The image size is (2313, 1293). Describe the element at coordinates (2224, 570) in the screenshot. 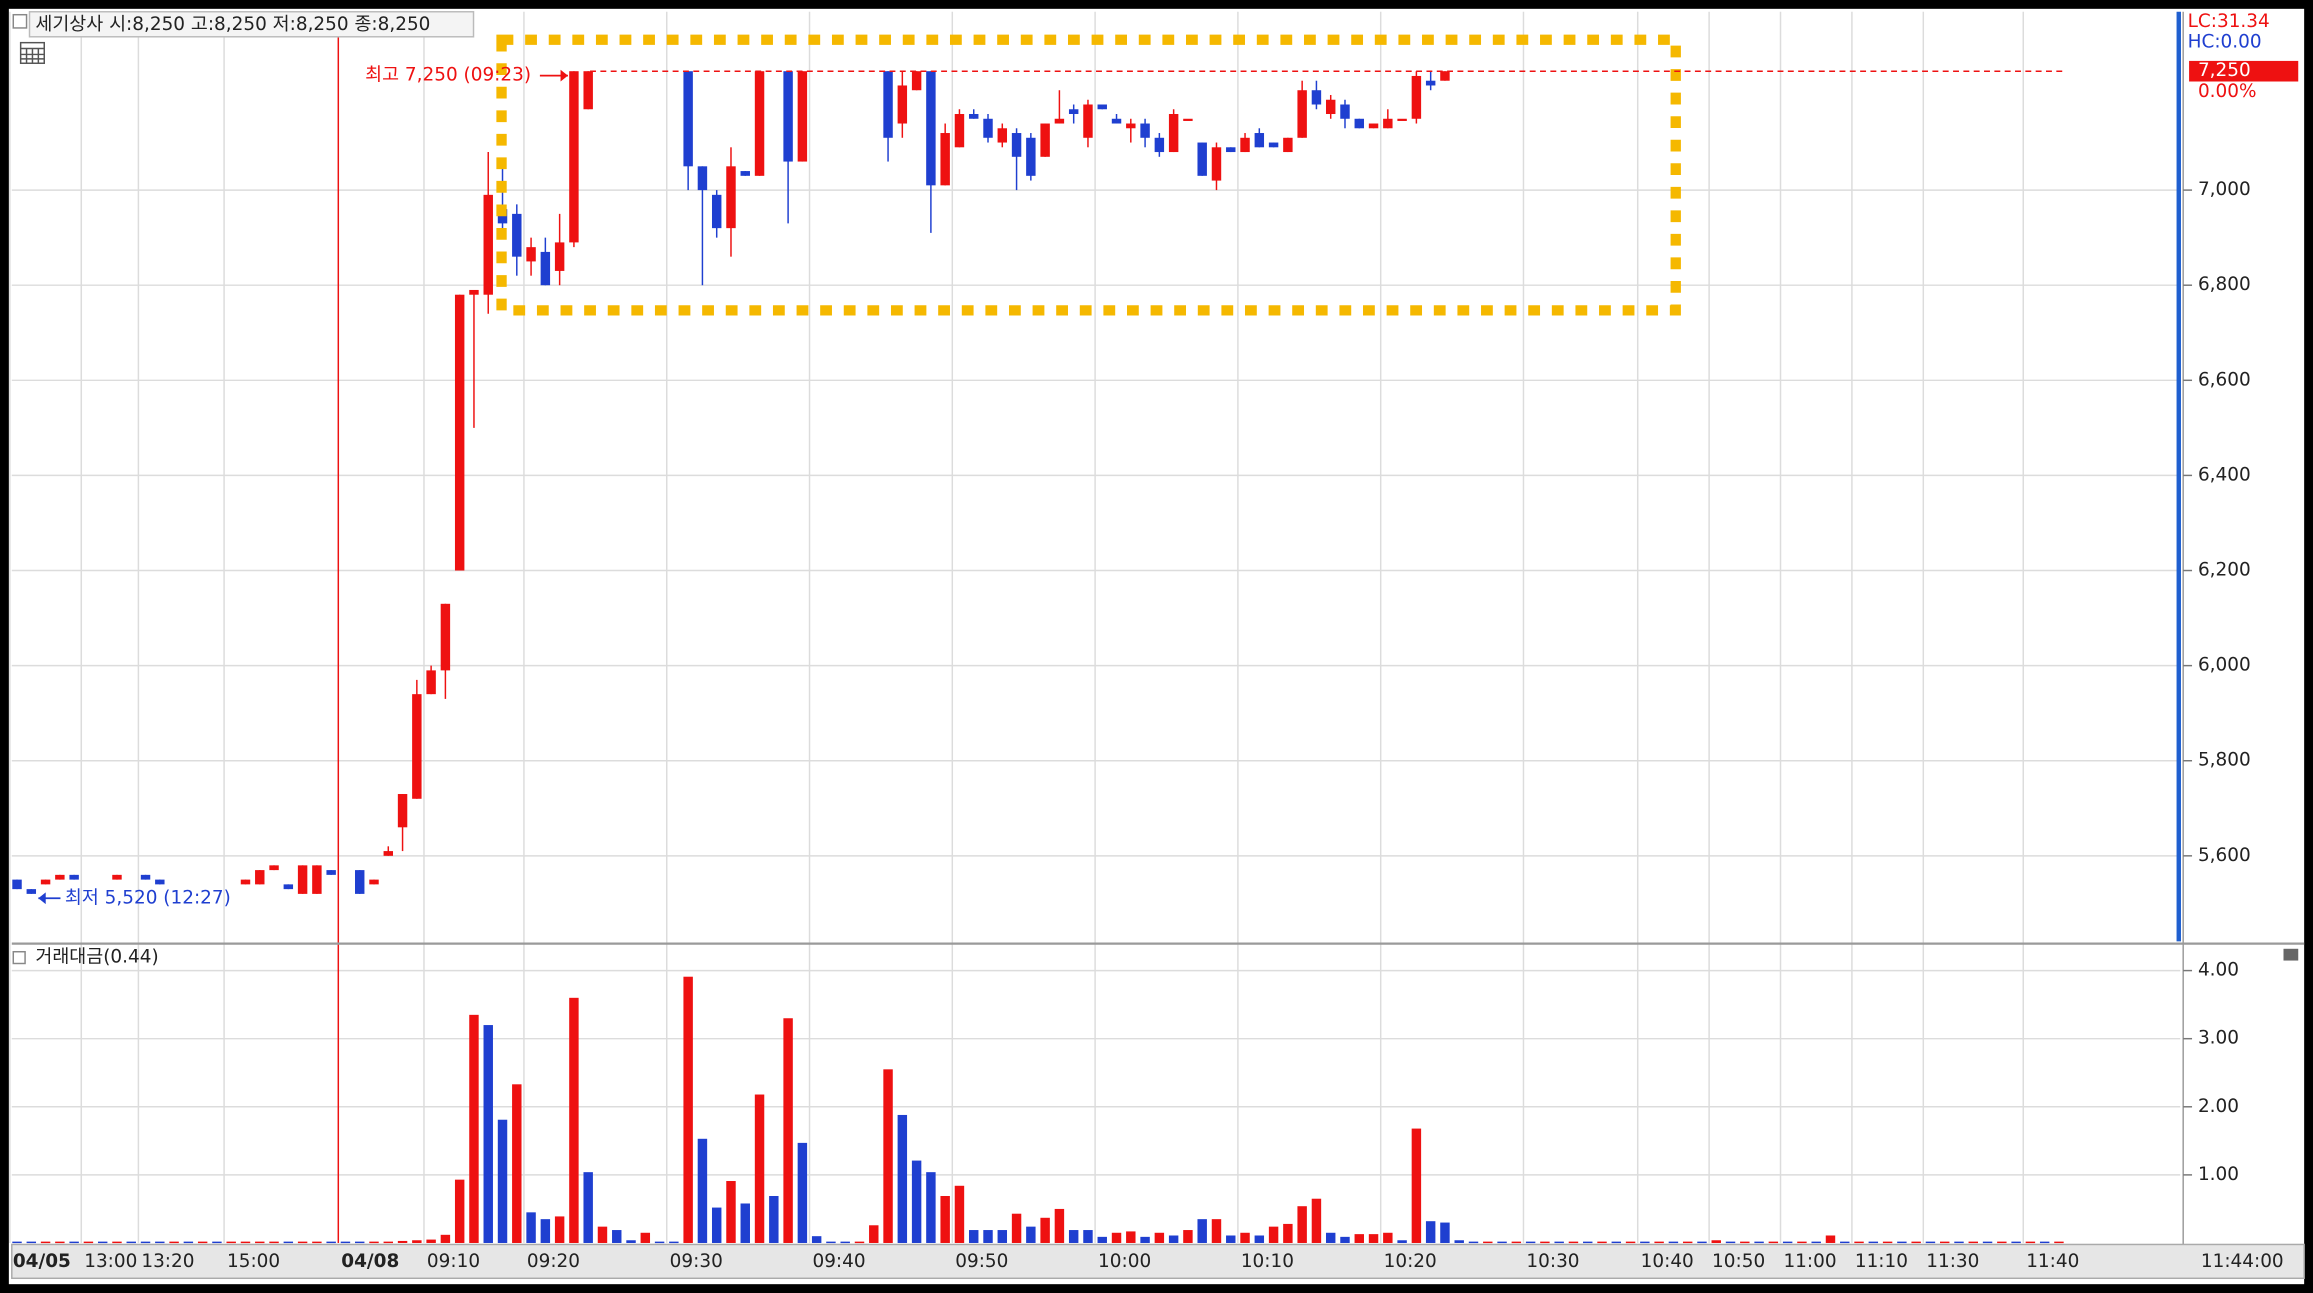

I see `y-tick-label: 6,200` at that location.